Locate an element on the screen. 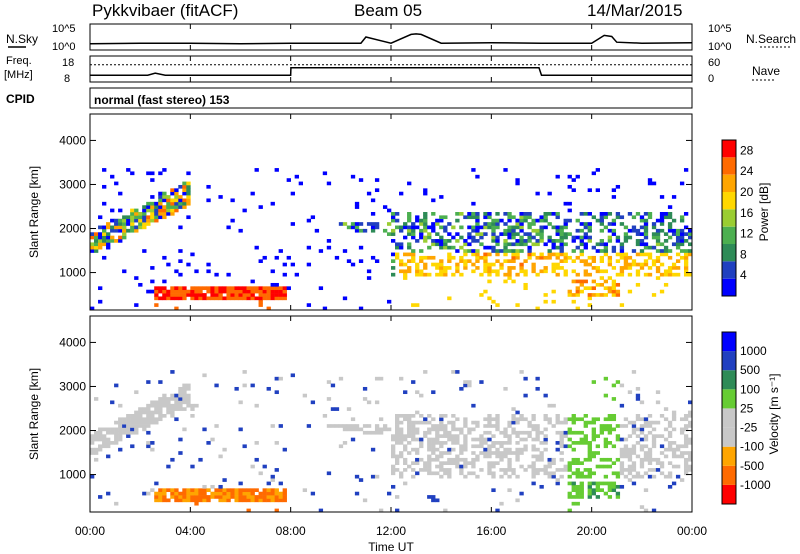 This screenshot has height=554, width=800. velocity-ytick-2: 3000 is located at coordinates (72, 386).